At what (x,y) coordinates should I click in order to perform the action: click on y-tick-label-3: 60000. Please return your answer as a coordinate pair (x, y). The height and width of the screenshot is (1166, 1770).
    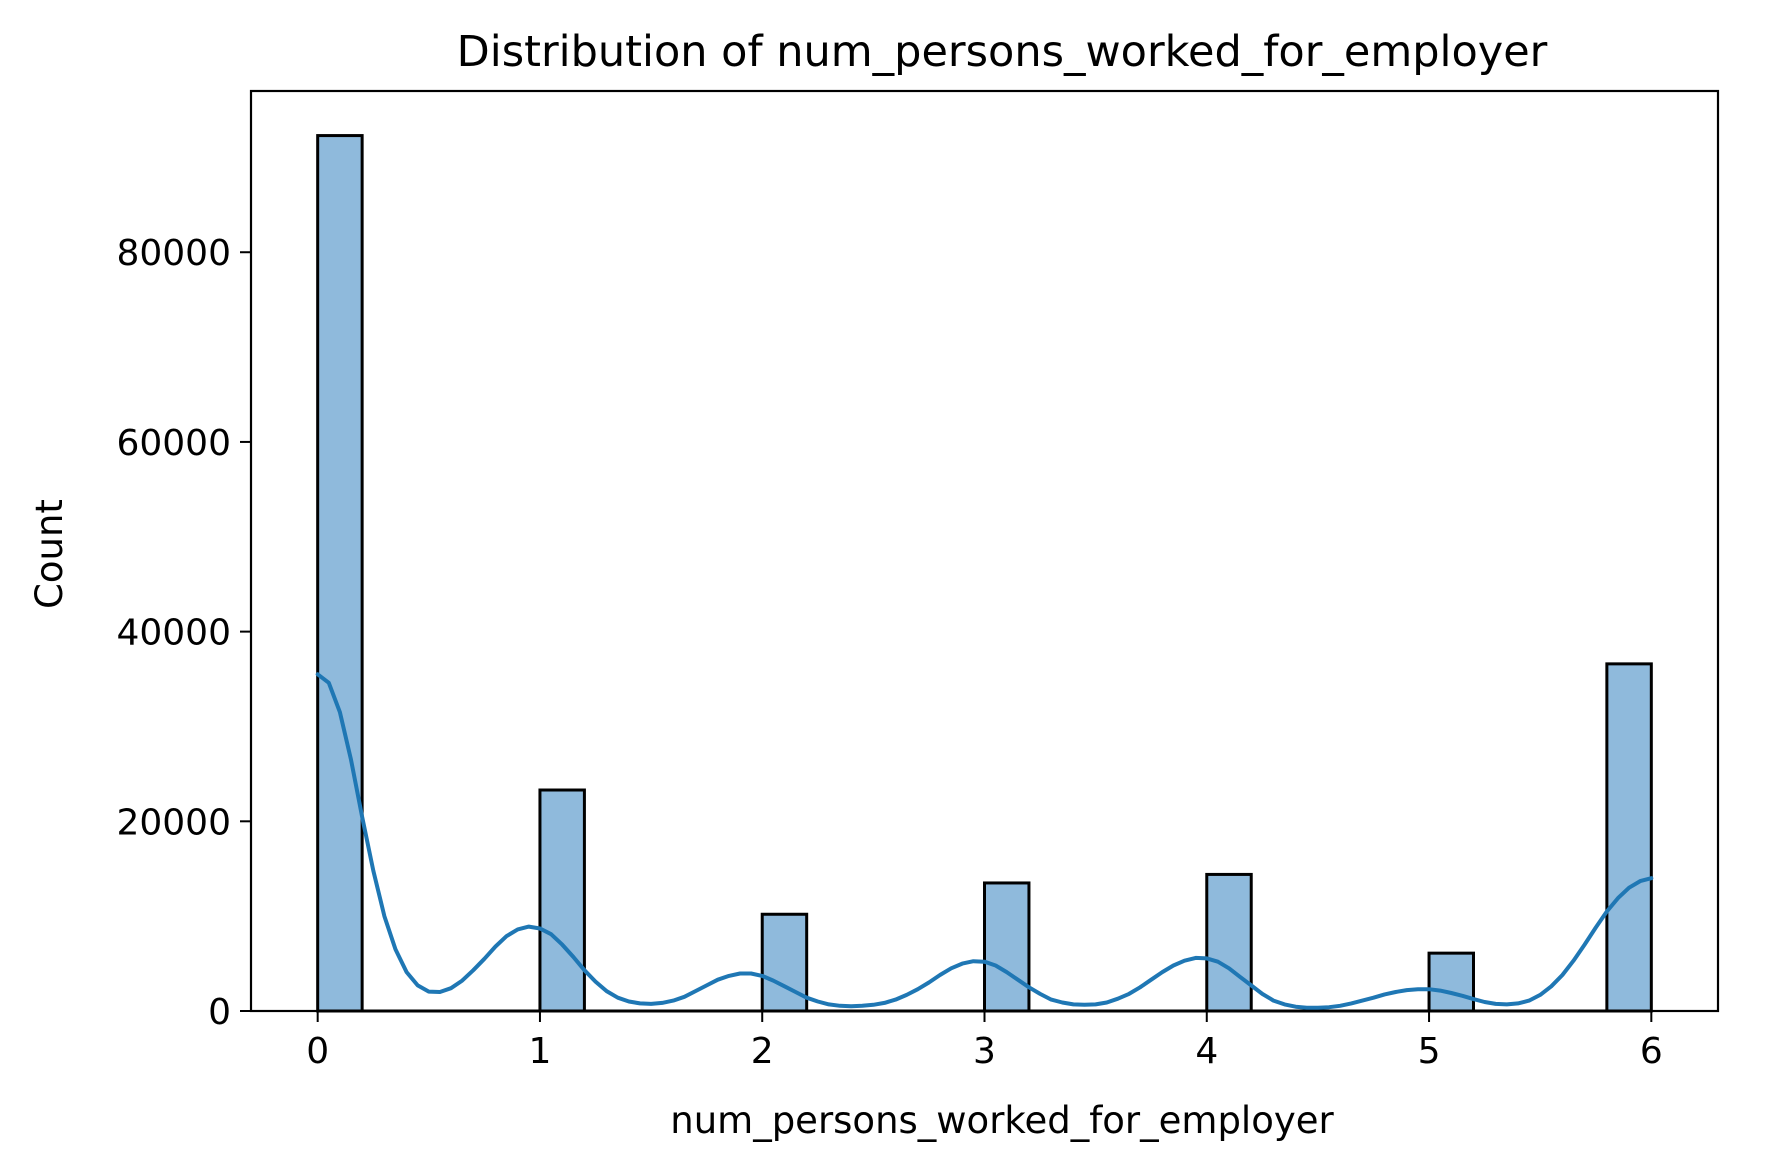
    Looking at the image, I should click on (173, 443).